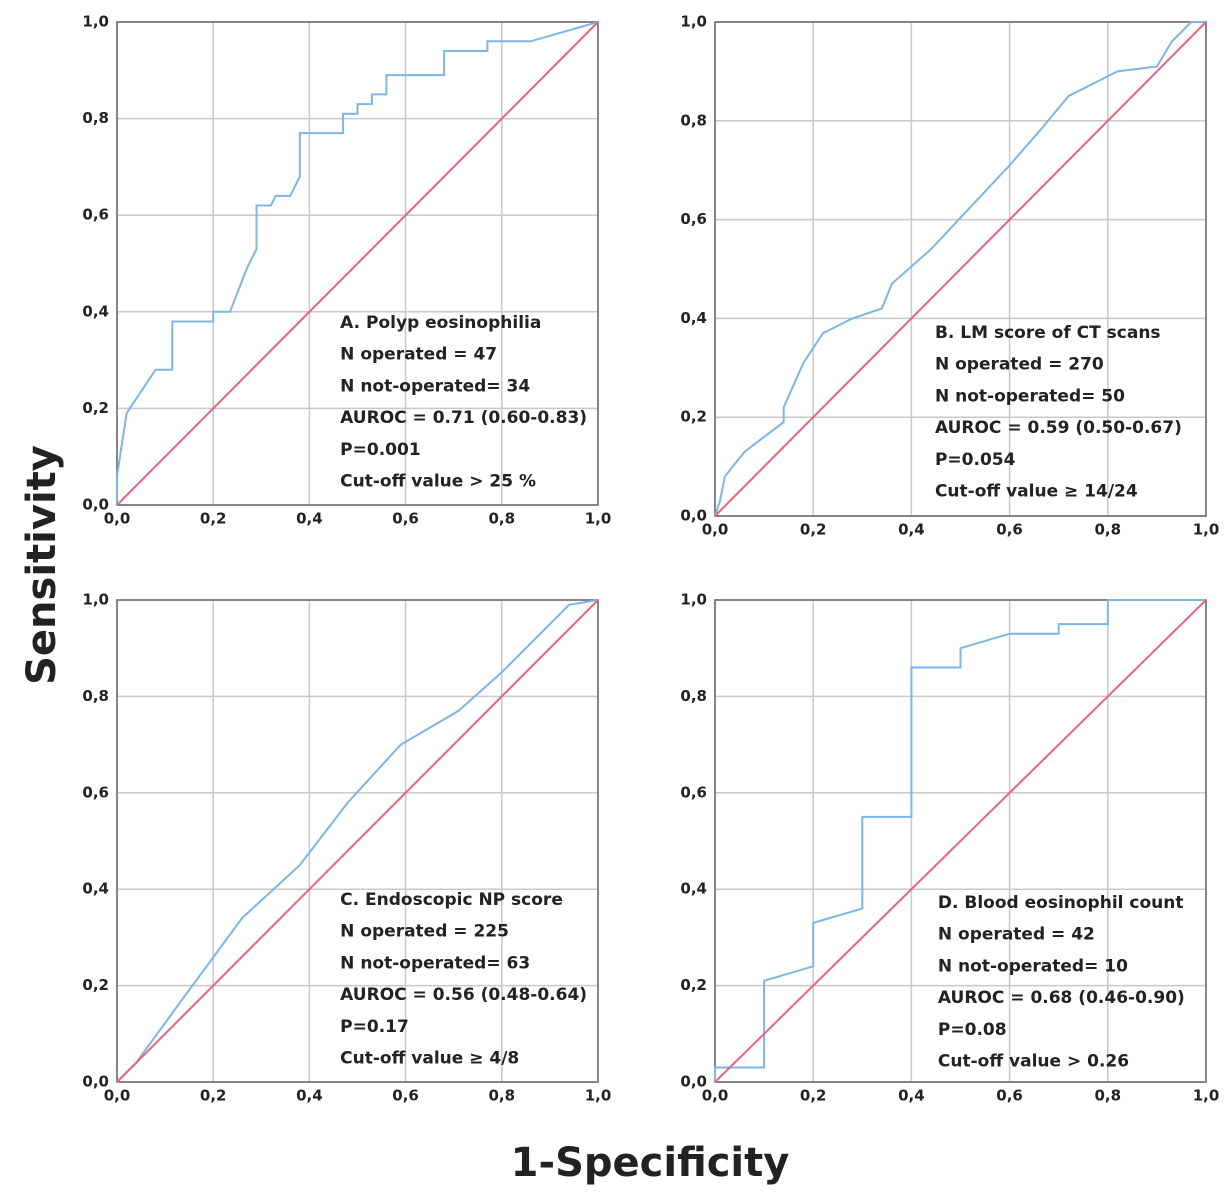  Describe the element at coordinates (42, 565) in the screenshot. I see `y-axis-title: Sensitivity` at that location.